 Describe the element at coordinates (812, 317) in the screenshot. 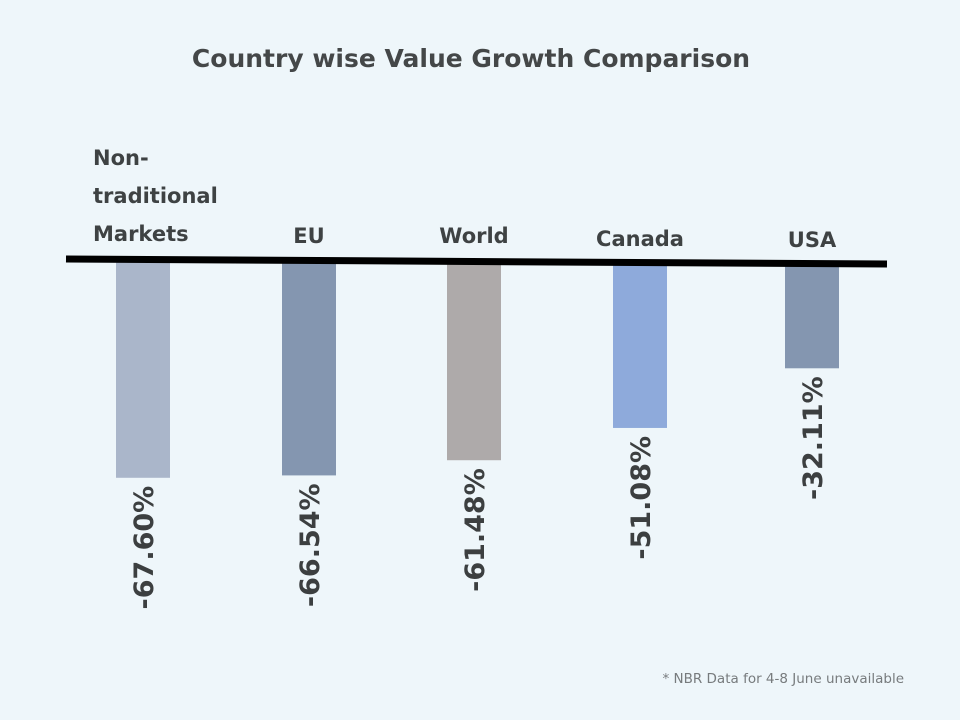

I see `bar-usa` at that location.